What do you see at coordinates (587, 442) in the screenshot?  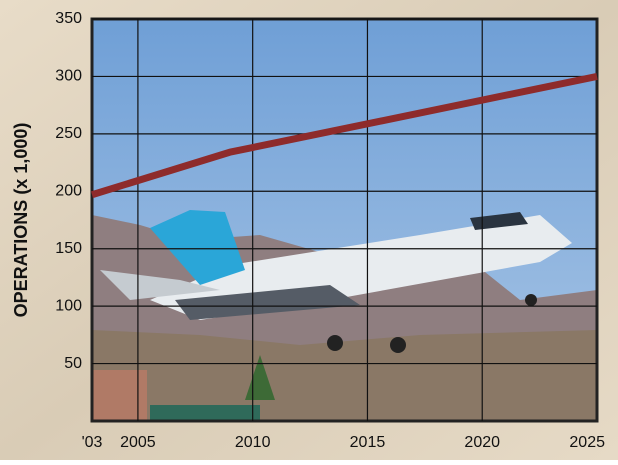 I see `x-tick-label: 2025` at bounding box center [587, 442].